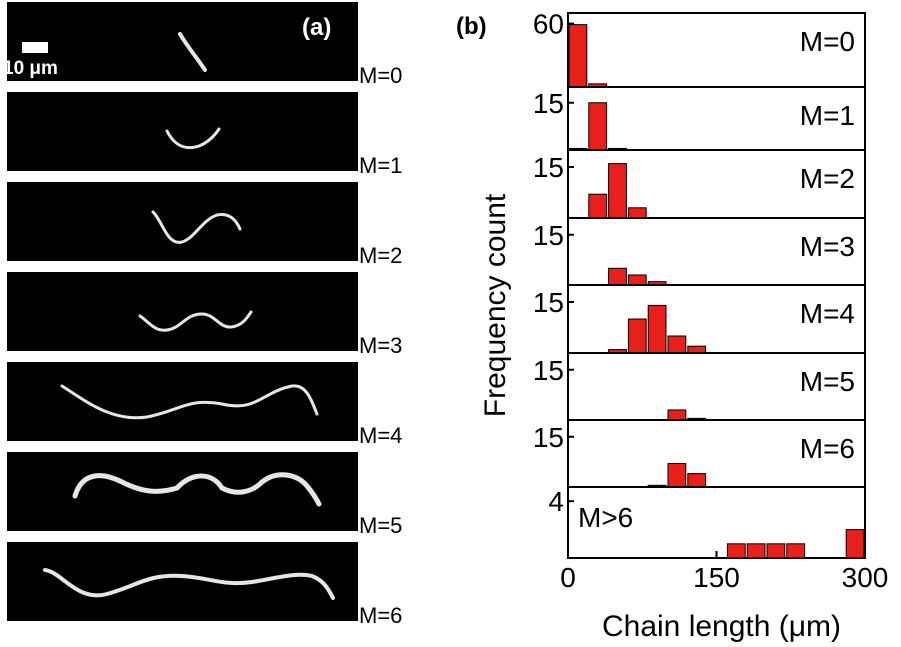 The width and height of the screenshot is (901, 647). I want to click on micrograph-m2, so click(182, 221).